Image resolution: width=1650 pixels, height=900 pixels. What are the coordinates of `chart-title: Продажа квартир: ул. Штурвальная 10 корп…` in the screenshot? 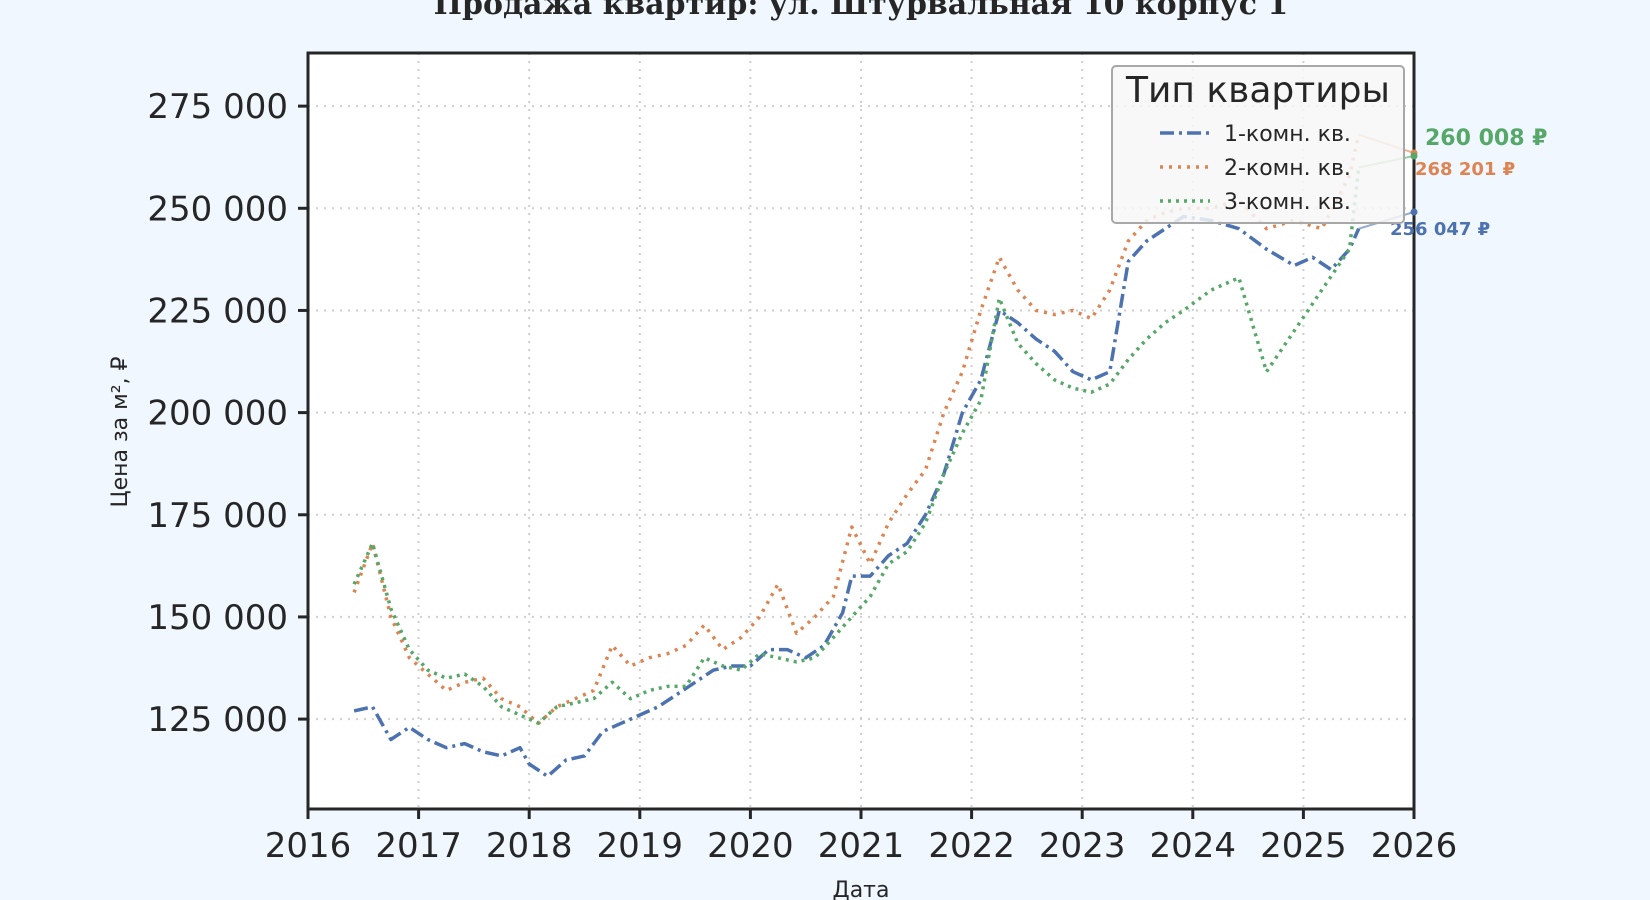 It's located at (861, 11).